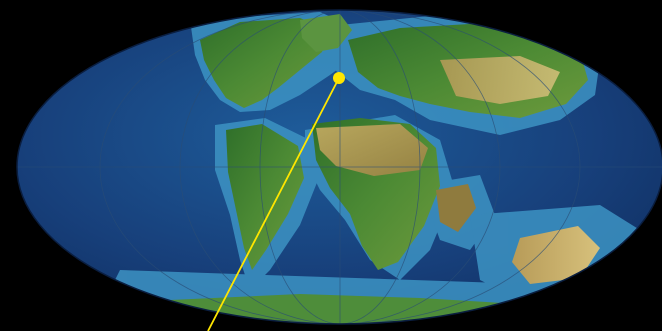 This screenshot has height=331, width=662. Describe the element at coordinates (456, 208) in the screenshot. I see `landmass-india` at that location.